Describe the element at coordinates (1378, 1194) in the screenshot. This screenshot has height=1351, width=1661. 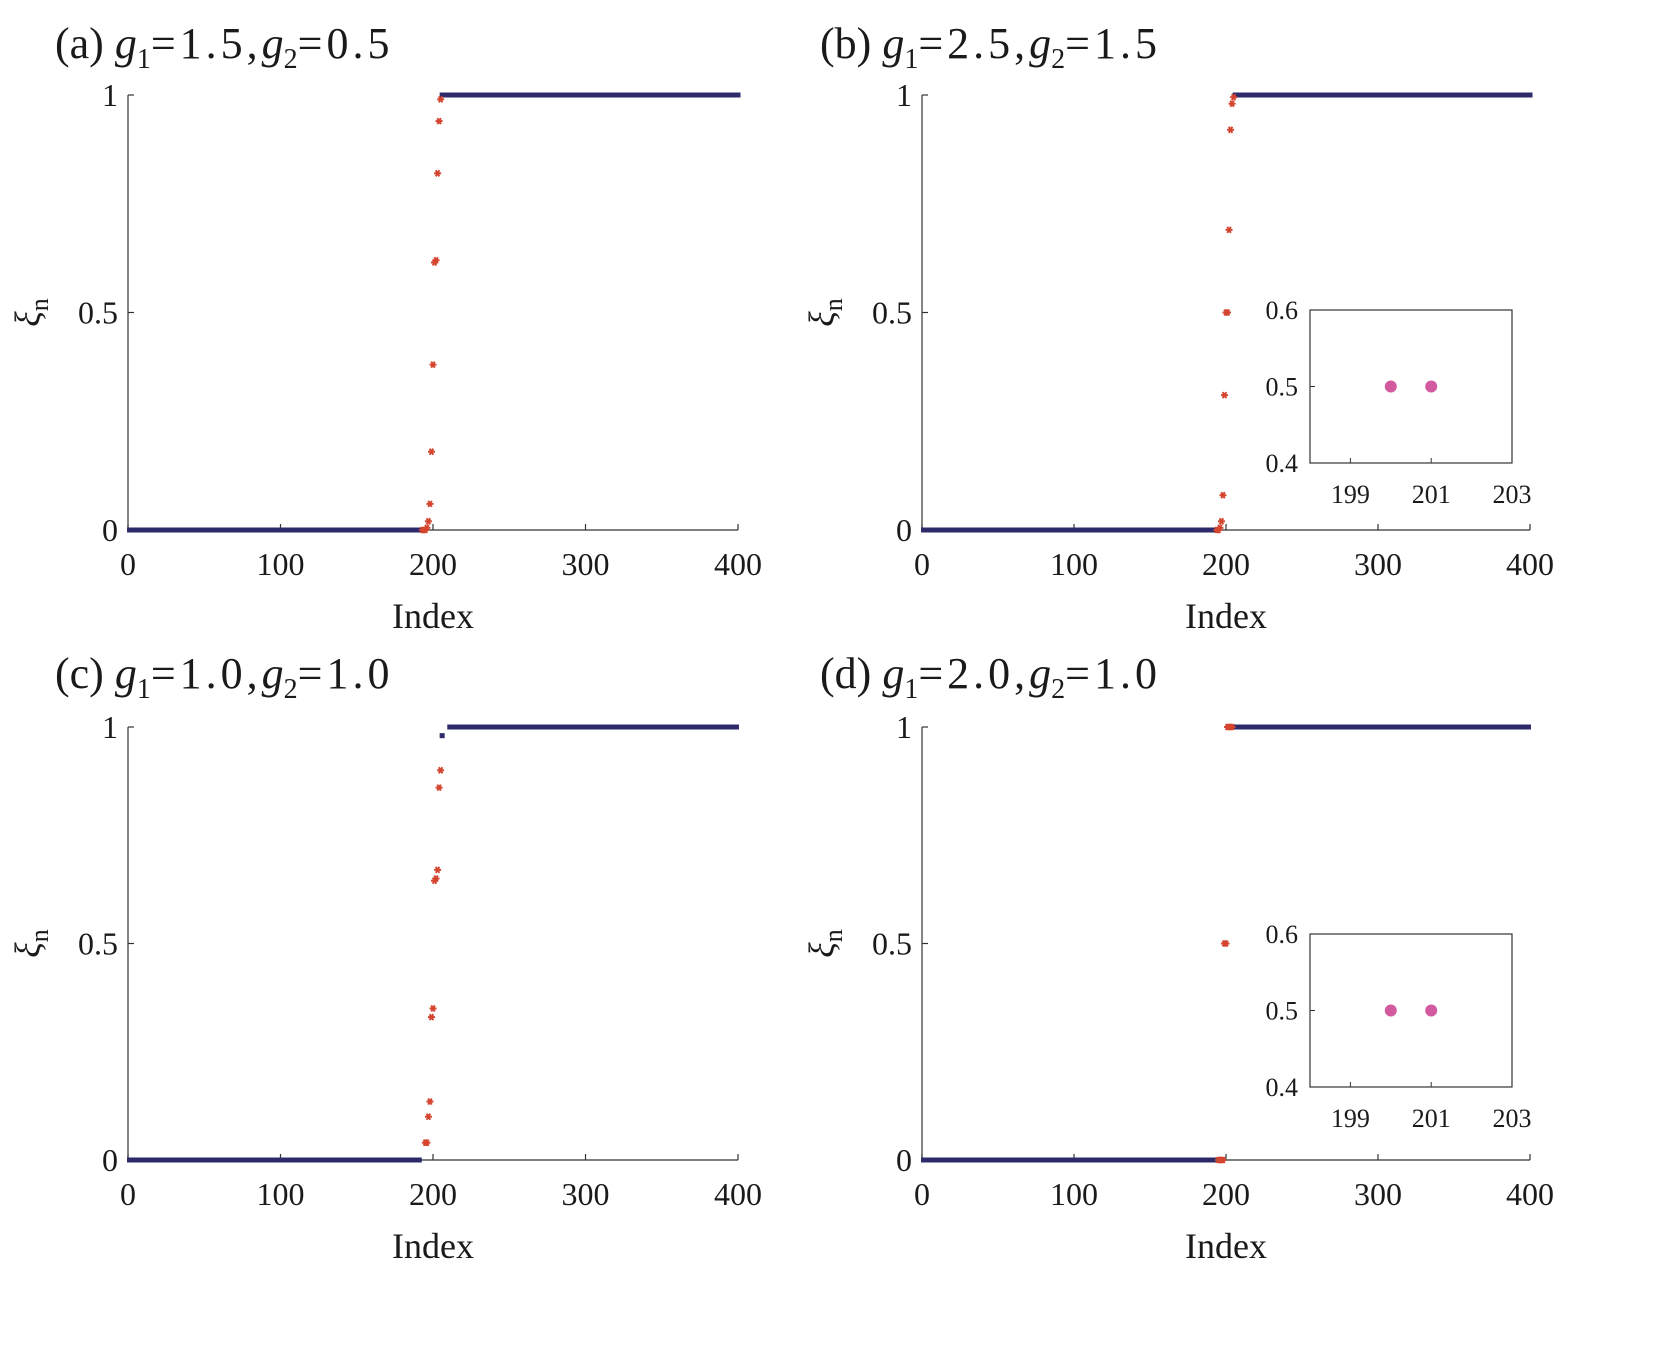
I see `x-tick-label: 300` at that location.